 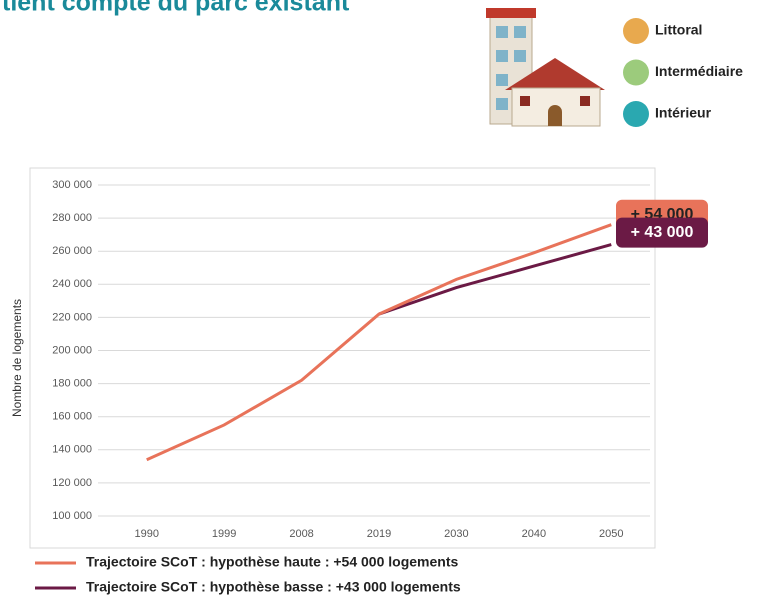 I want to click on y-tick-label: 100 000, so click(x=72, y=516).